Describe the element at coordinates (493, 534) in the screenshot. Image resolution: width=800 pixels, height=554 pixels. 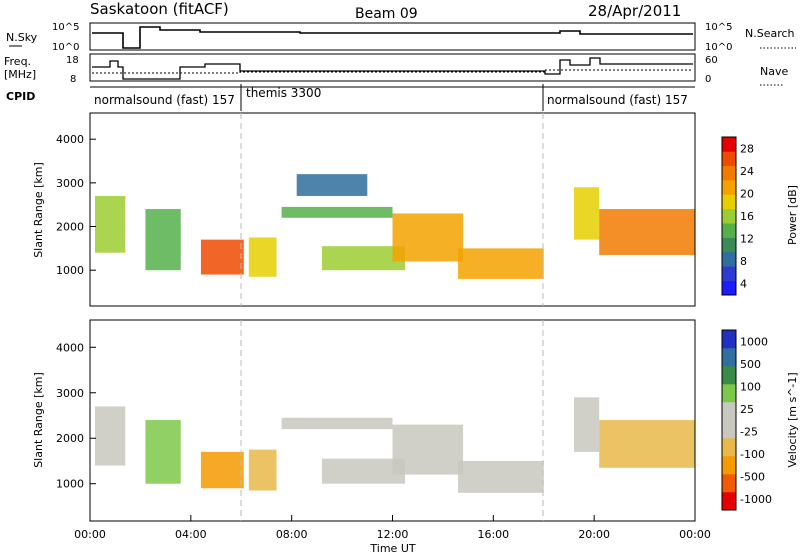
I see `x-tick-label: 16:00` at that location.